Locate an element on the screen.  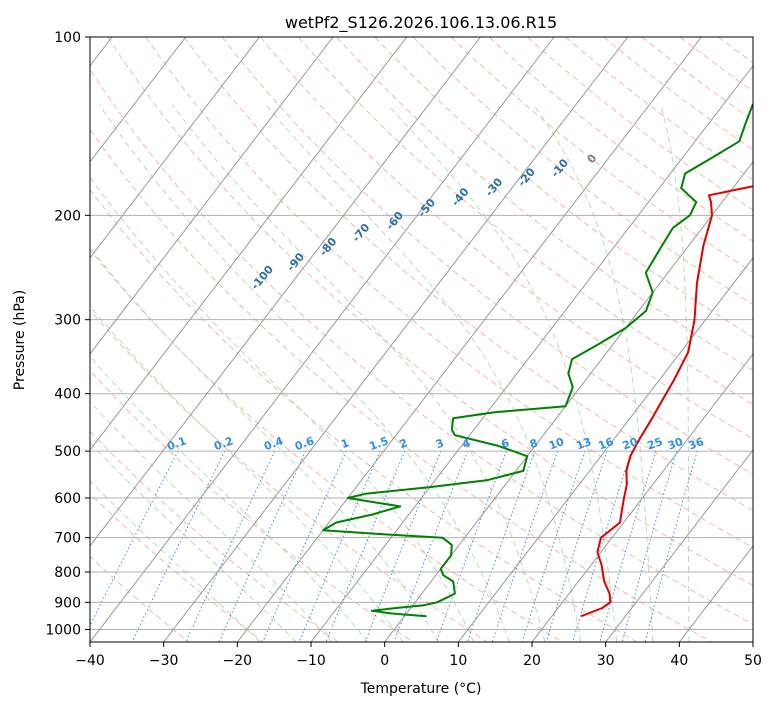
x-tick-label: 10 is located at coordinates (458, 661).